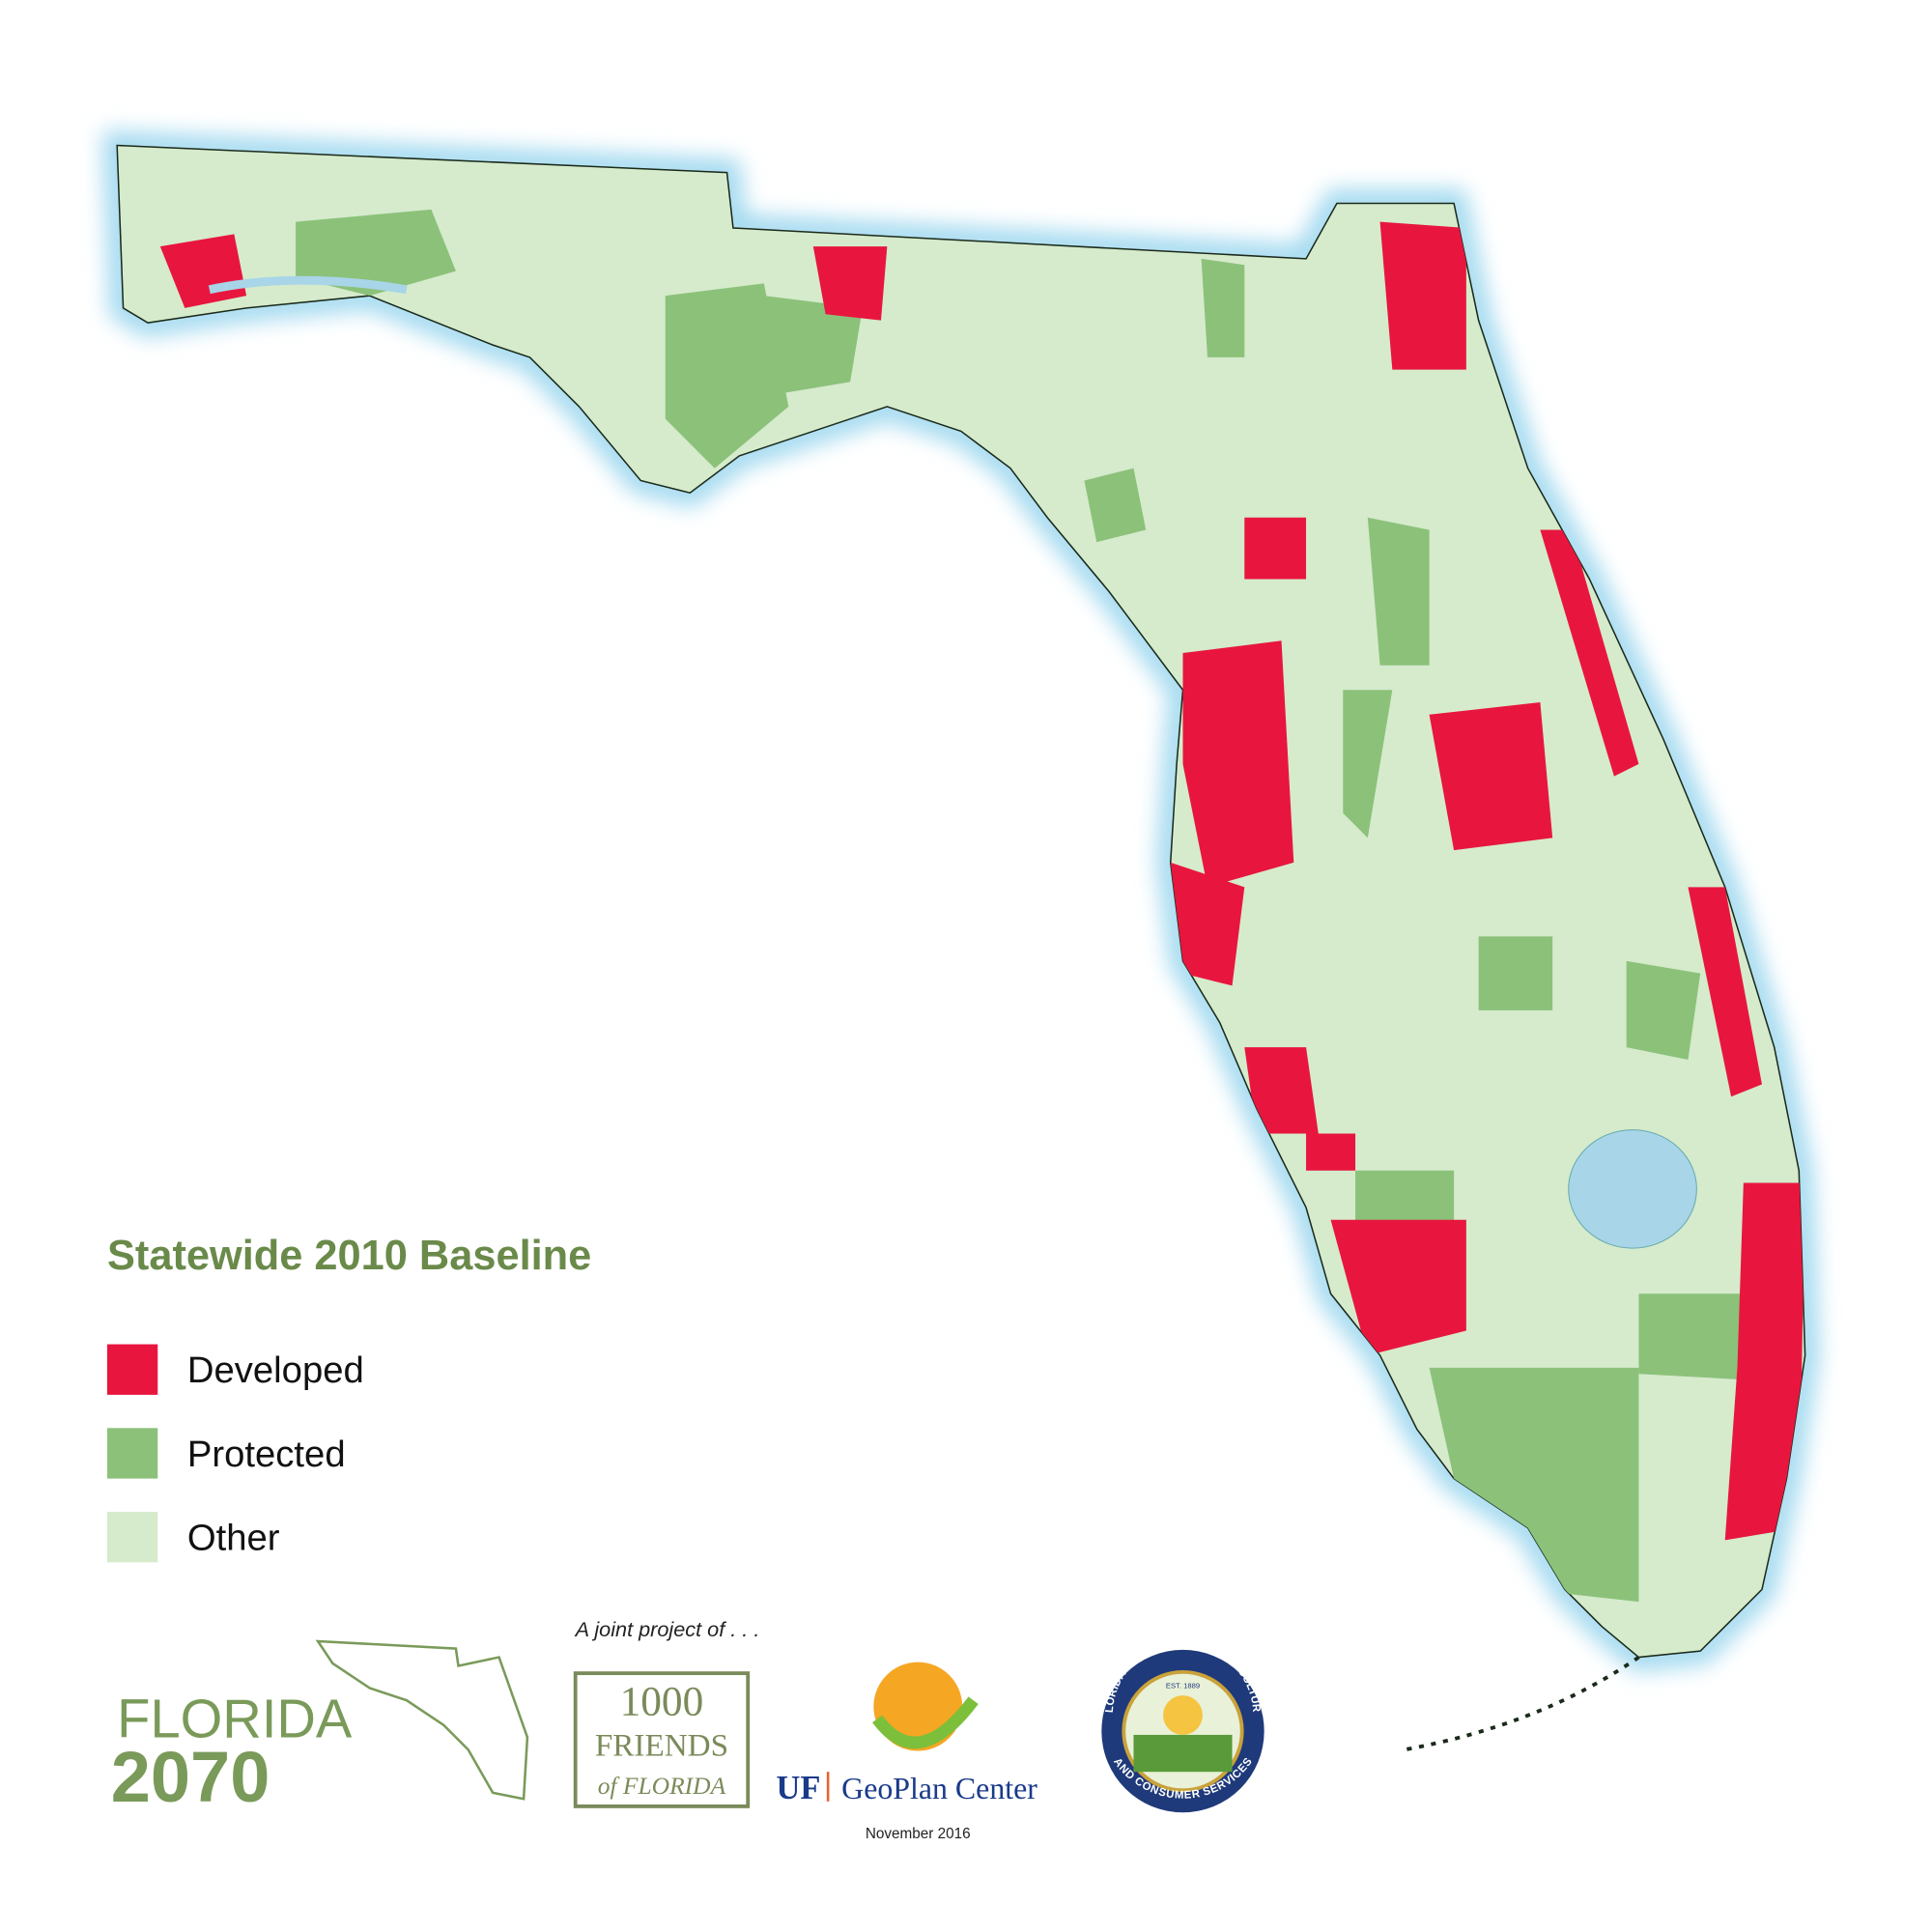  Describe the element at coordinates (308, 285) in the screenshot. I see `bay` at that location.